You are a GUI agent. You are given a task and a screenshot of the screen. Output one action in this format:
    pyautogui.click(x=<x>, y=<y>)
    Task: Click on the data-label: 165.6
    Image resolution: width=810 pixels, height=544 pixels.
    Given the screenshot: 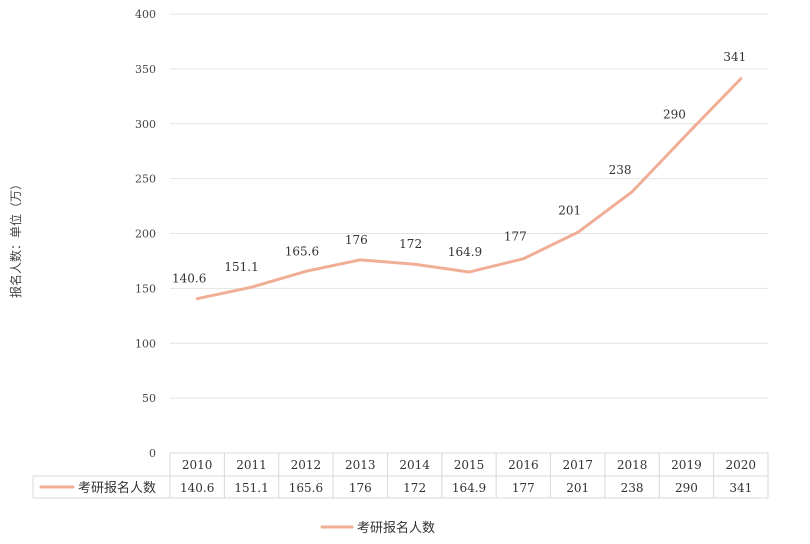 What is the action you would take?
    pyautogui.click(x=302, y=251)
    